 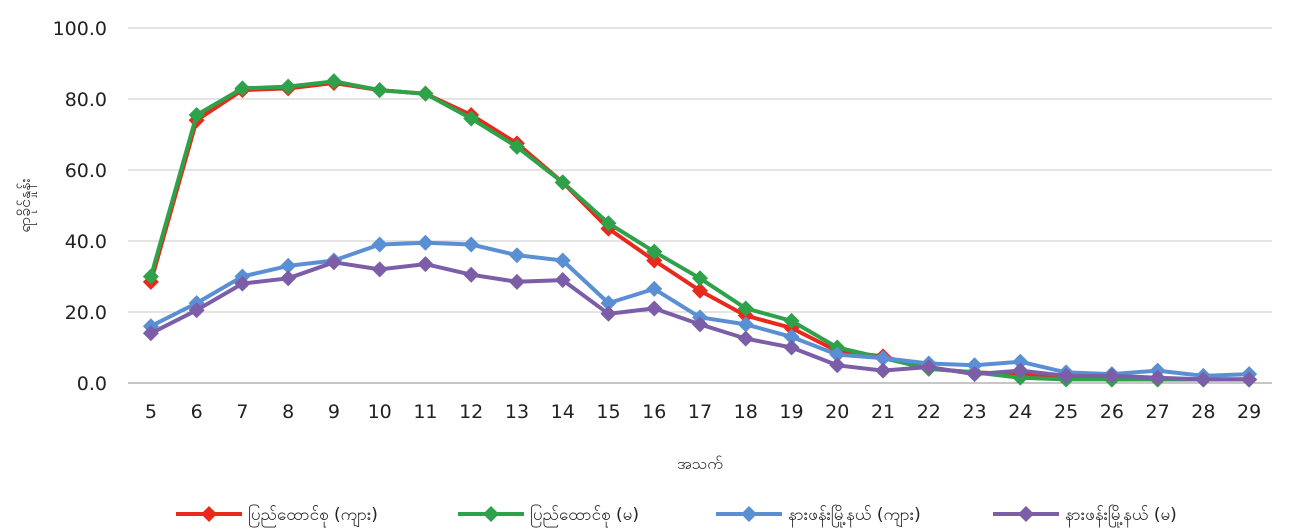 What do you see at coordinates (654, 412) in the screenshot?
I see `x-tick-label: 16` at bounding box center [654, 412].